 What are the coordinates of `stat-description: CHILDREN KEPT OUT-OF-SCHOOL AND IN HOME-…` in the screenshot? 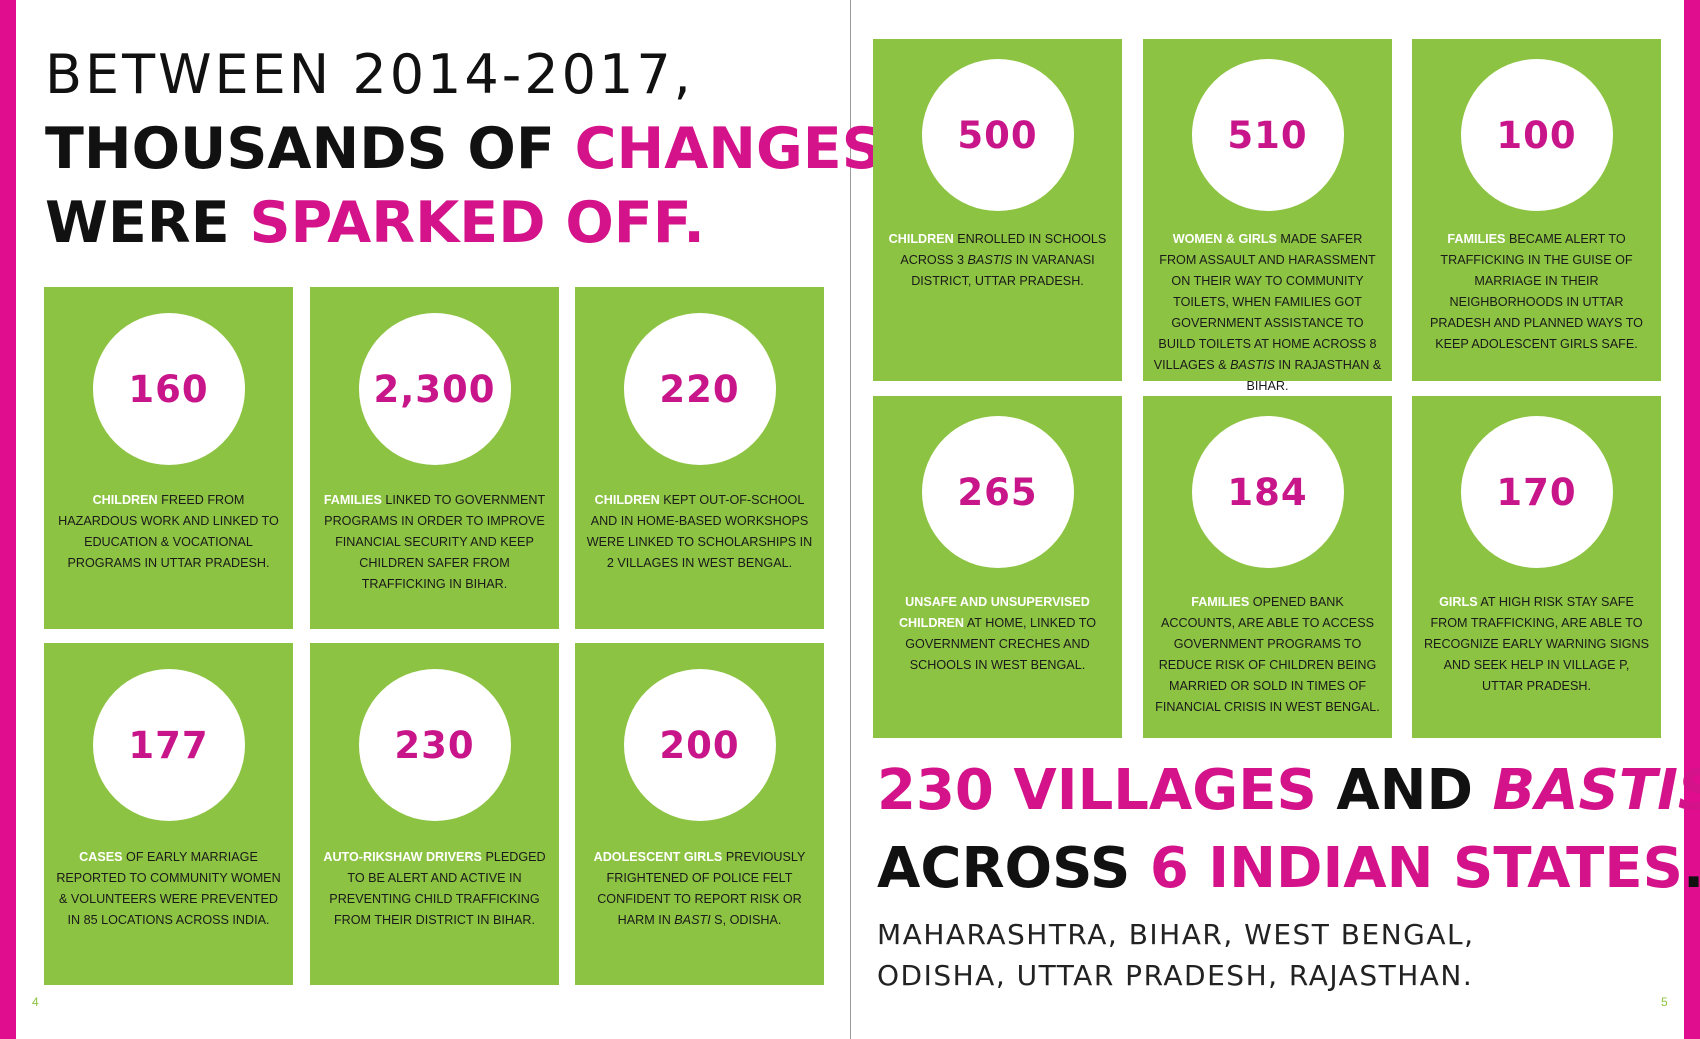 It's located at (699, 531).